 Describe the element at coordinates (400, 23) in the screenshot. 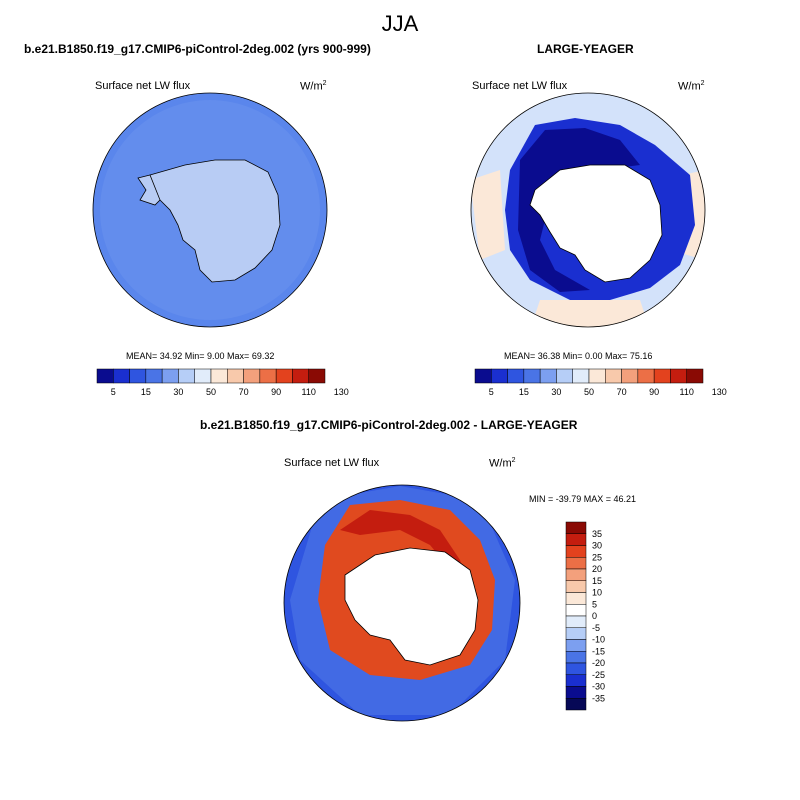

I see `figure-title: JJA` at that location.